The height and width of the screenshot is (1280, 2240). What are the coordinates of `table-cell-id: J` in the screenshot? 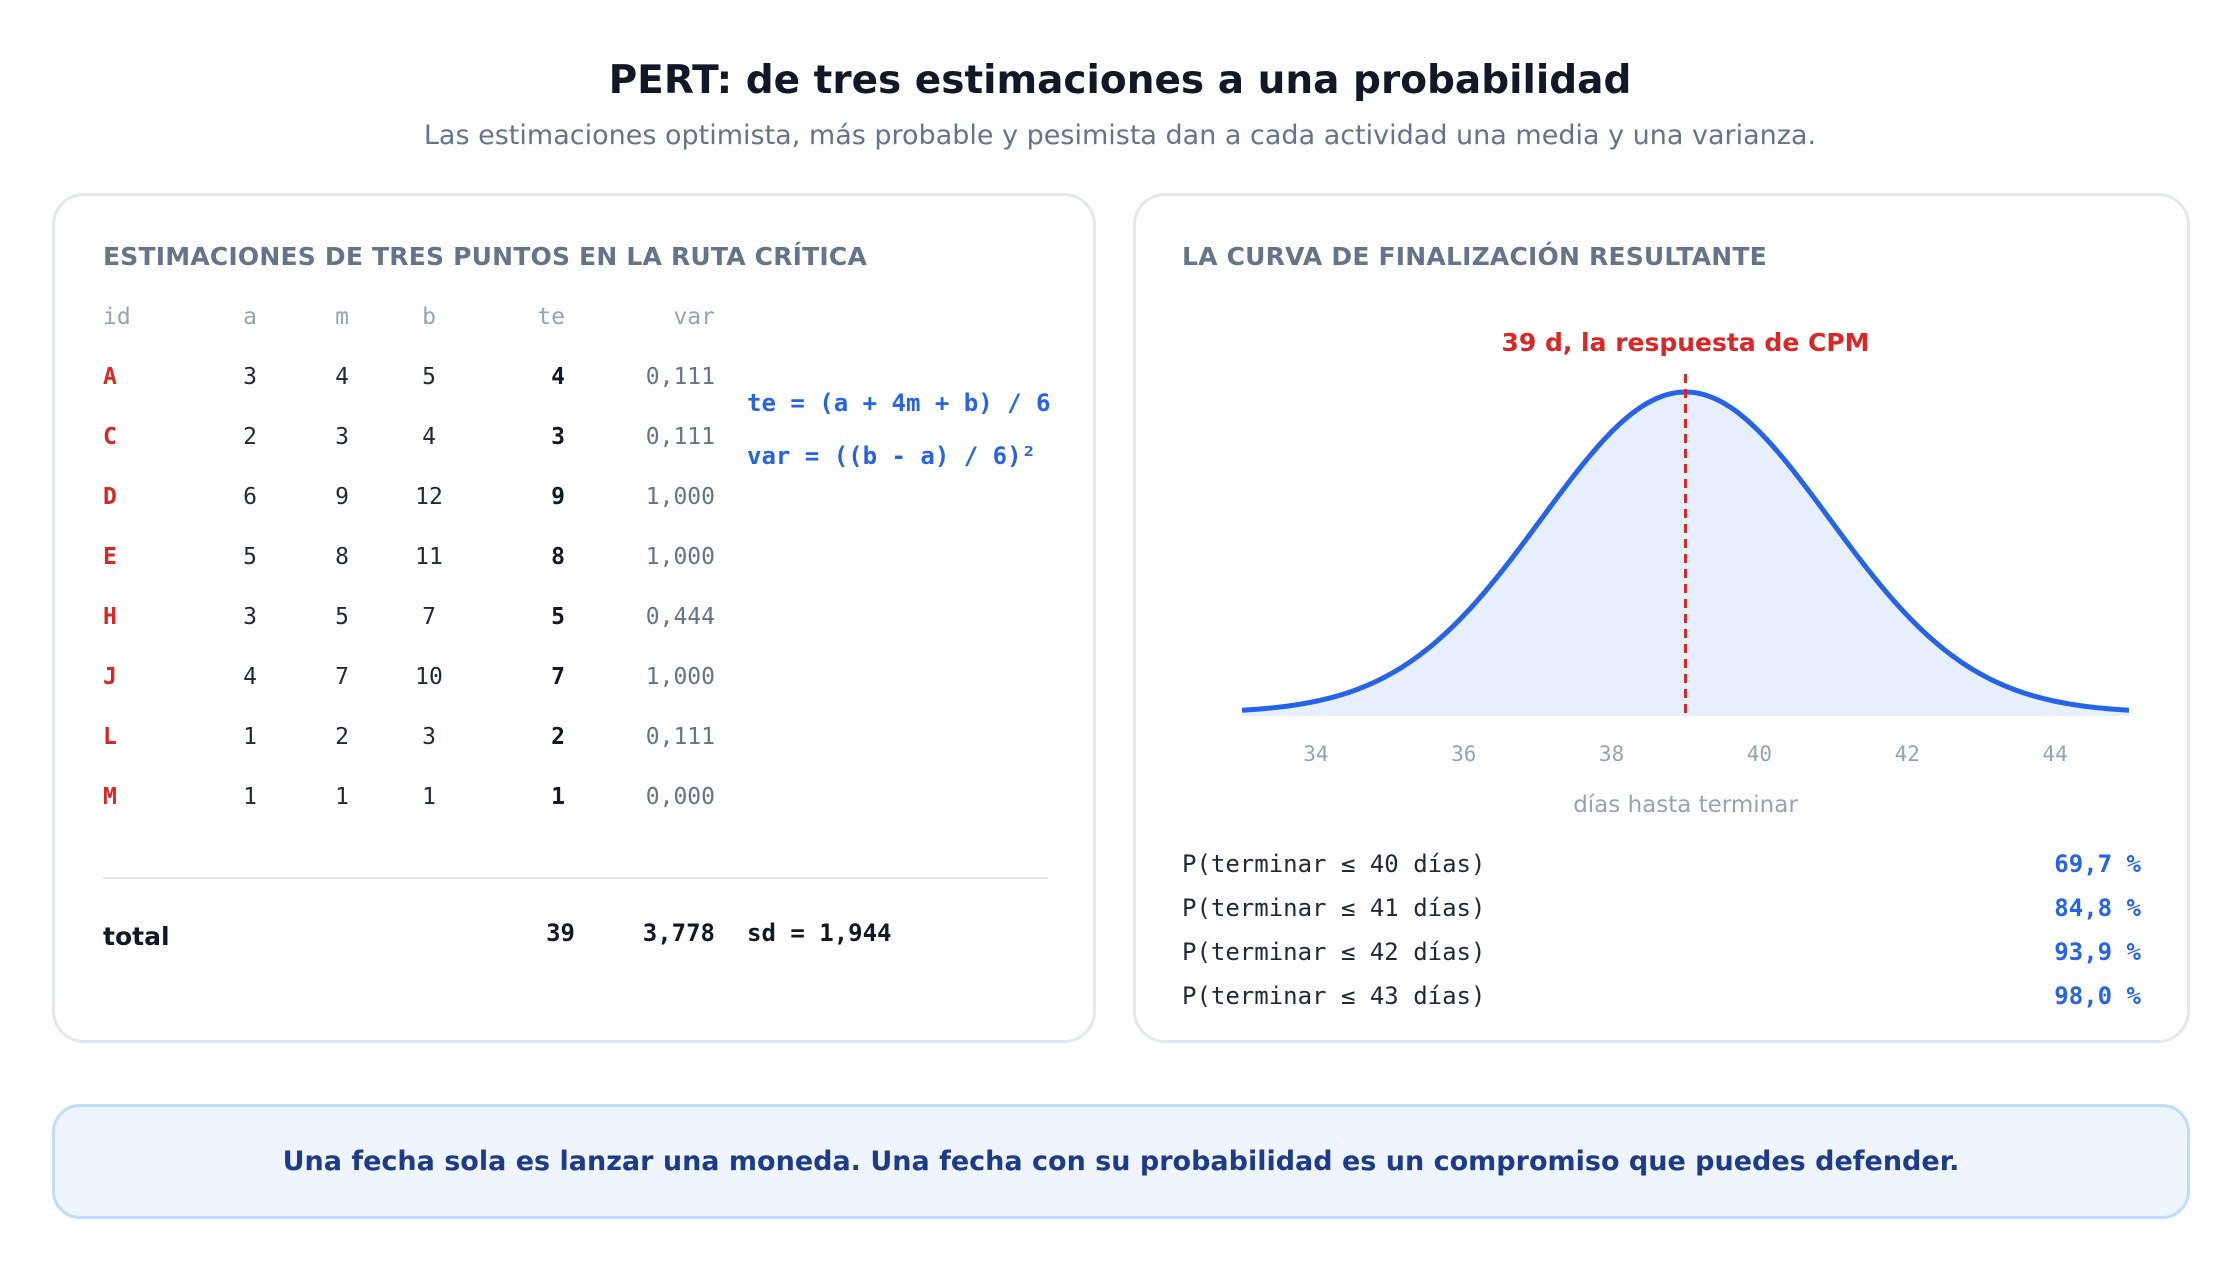 It's located at (110, 677).